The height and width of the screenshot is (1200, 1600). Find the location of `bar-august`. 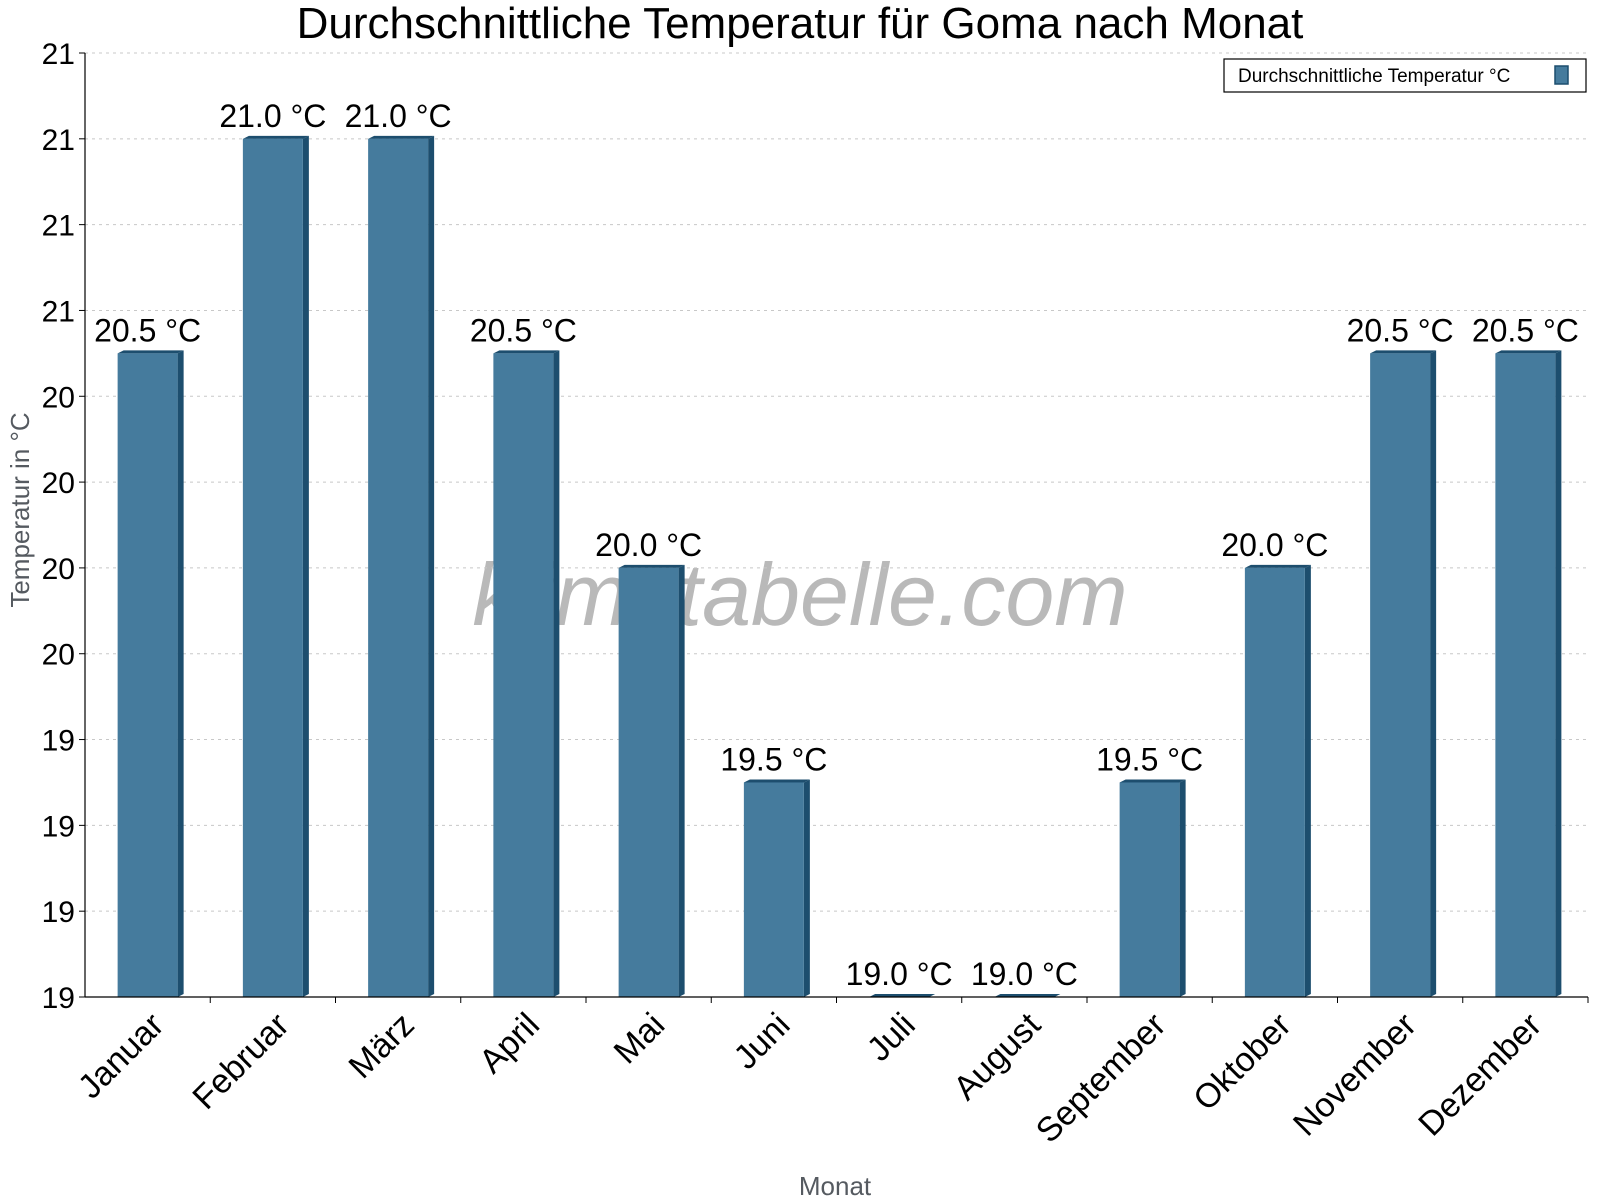

bar-august is located at coordinates (1027, 995).